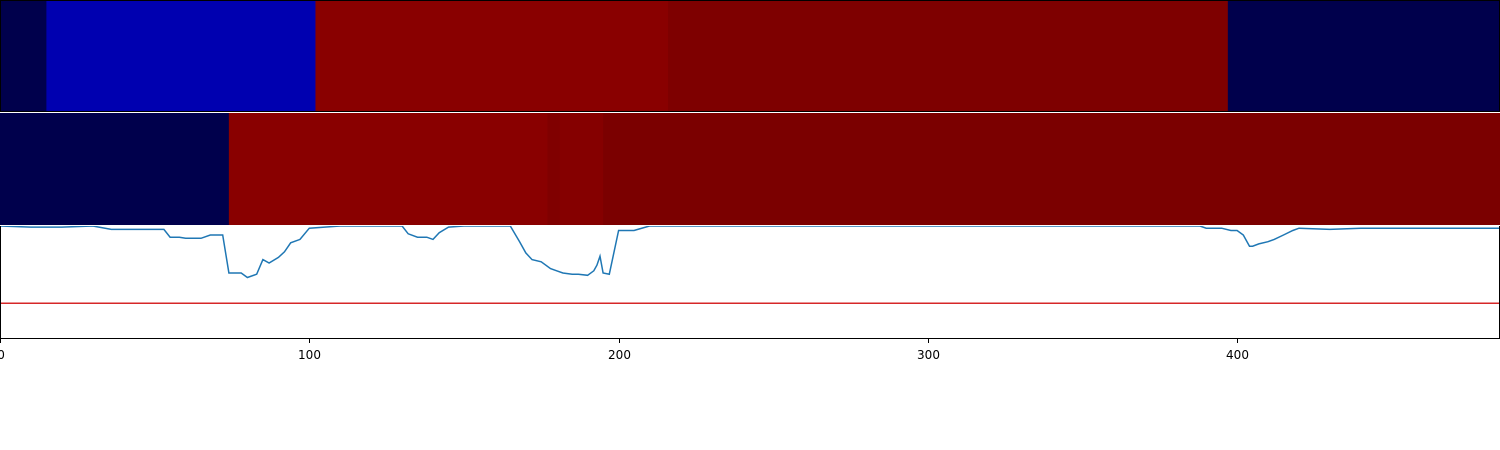 This screenshot has height=450, width=1500. I want to click on x-axis: 0 100 200 300 400, so click(624, 350).